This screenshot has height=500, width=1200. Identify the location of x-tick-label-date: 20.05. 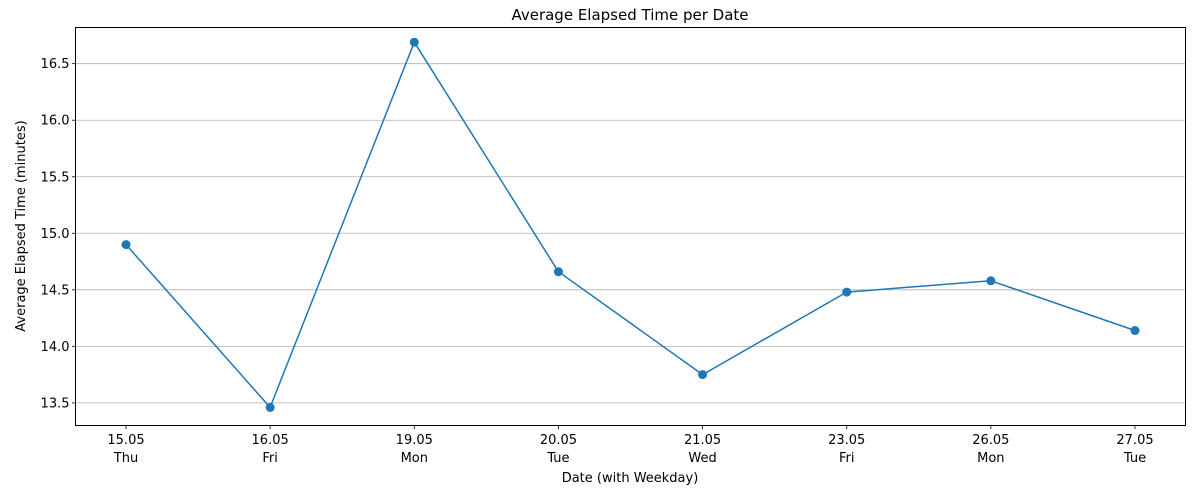
(558, 440).